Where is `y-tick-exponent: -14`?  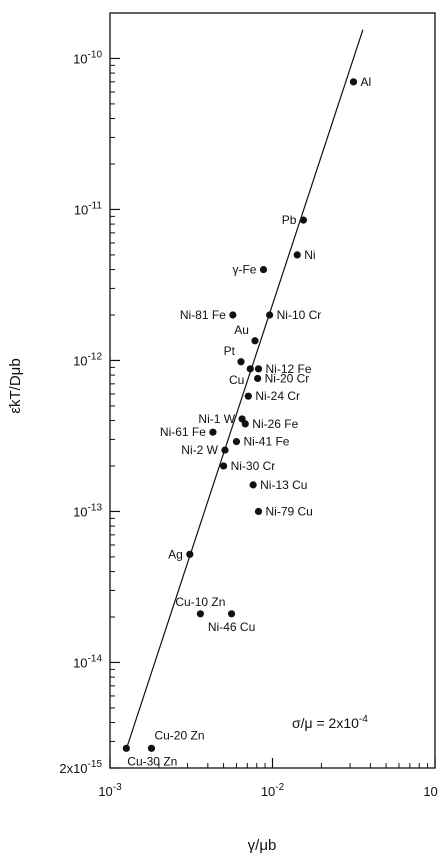
y-tick-exponent: -14 is located at coordinates (95, 658).